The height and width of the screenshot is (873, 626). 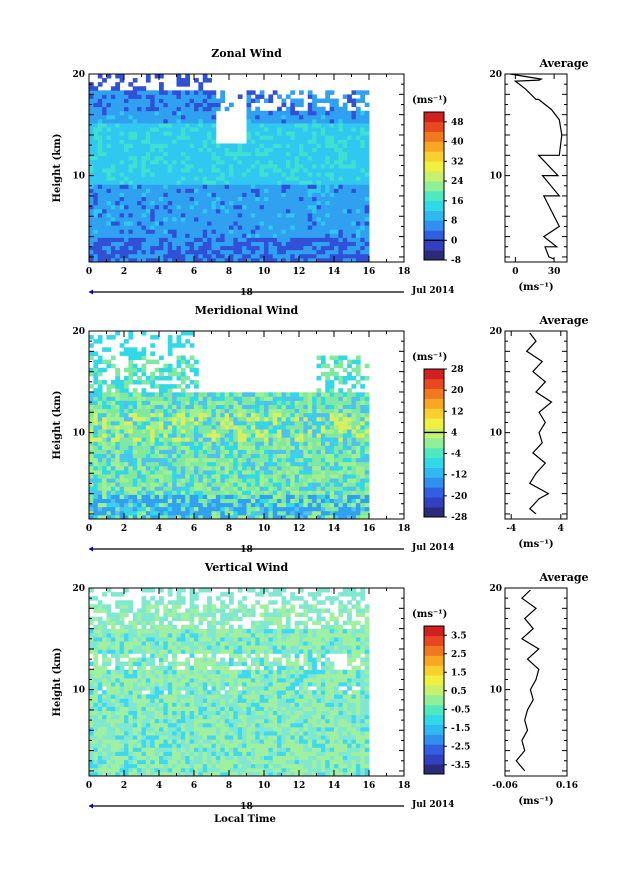 I want to click on colorbar-tick-label: -3.5, so click(x=460, y=766).